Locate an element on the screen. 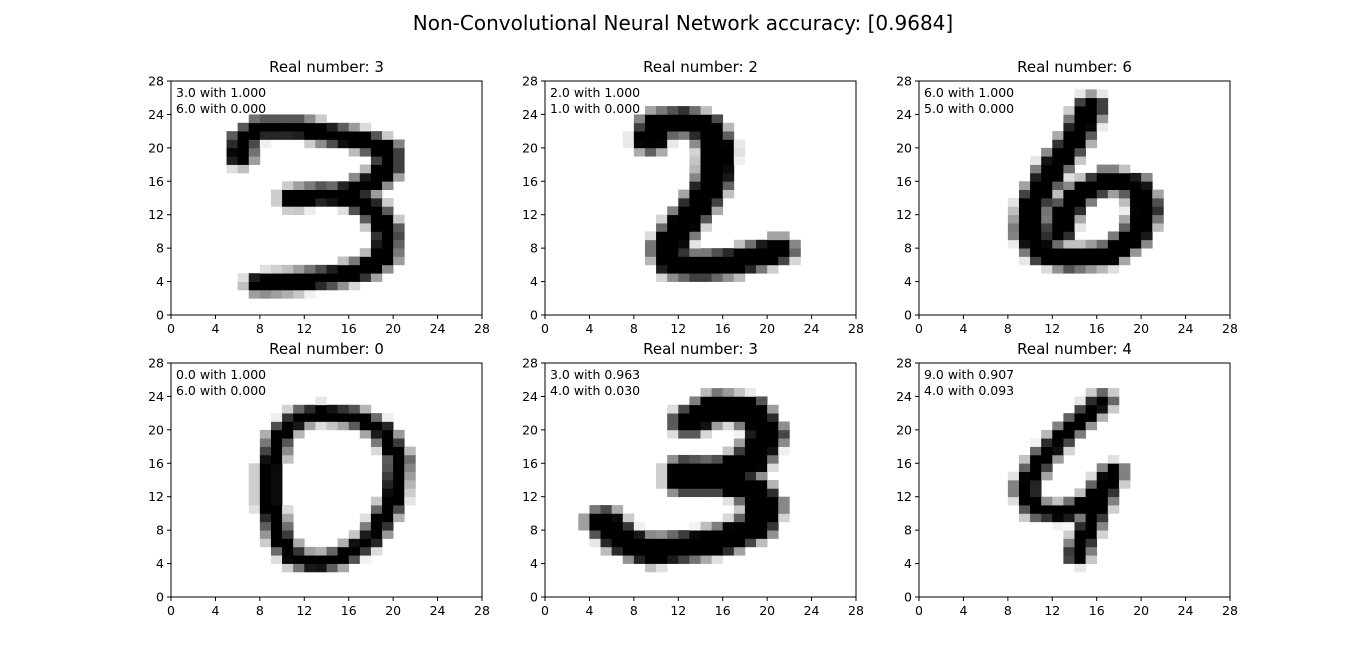 The height and width of the screenshot is (671, 1366). subplot-title: Real number: 4 is located at coordinates (1074, 349).